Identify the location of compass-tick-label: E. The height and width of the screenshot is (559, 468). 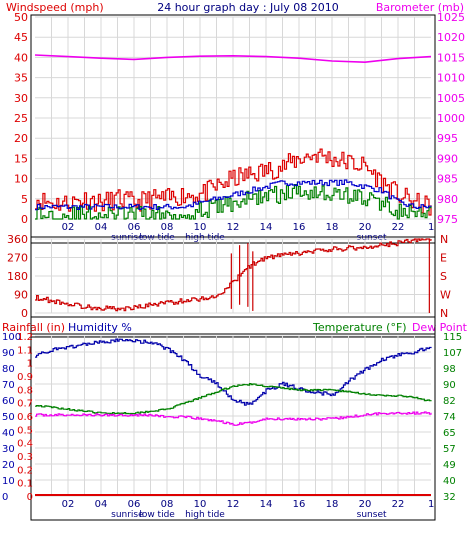
(443, 258).